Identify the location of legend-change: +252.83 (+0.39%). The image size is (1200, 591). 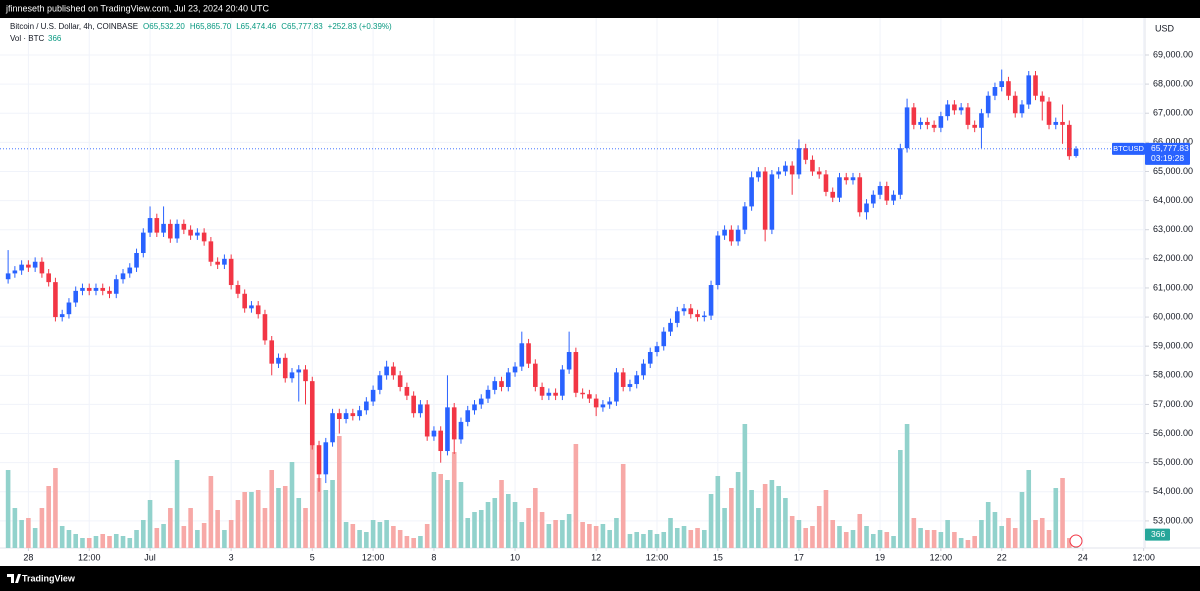
(360, 26).